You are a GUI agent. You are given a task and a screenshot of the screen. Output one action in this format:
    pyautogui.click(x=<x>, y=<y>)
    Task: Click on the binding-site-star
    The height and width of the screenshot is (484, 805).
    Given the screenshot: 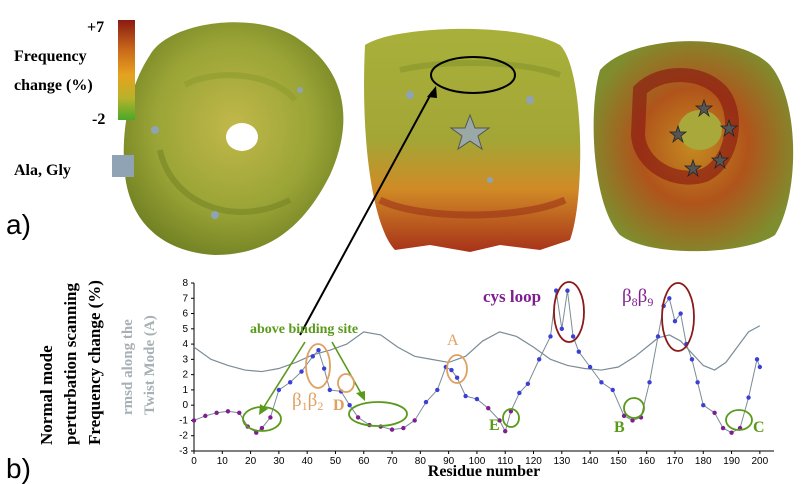 What is the action you would take?
    pyautogui.click(x=470, y=132)
    